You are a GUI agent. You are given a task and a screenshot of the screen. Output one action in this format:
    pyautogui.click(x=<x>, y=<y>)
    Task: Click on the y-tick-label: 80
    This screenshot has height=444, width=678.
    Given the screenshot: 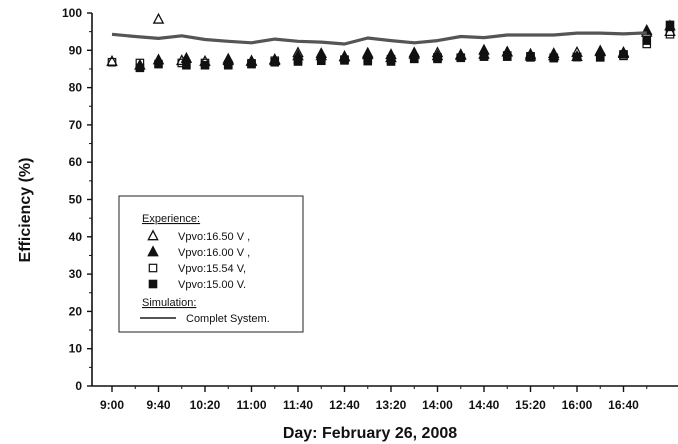 What is the action you would take?
    pyautogui.click(x=76, y=88)
    